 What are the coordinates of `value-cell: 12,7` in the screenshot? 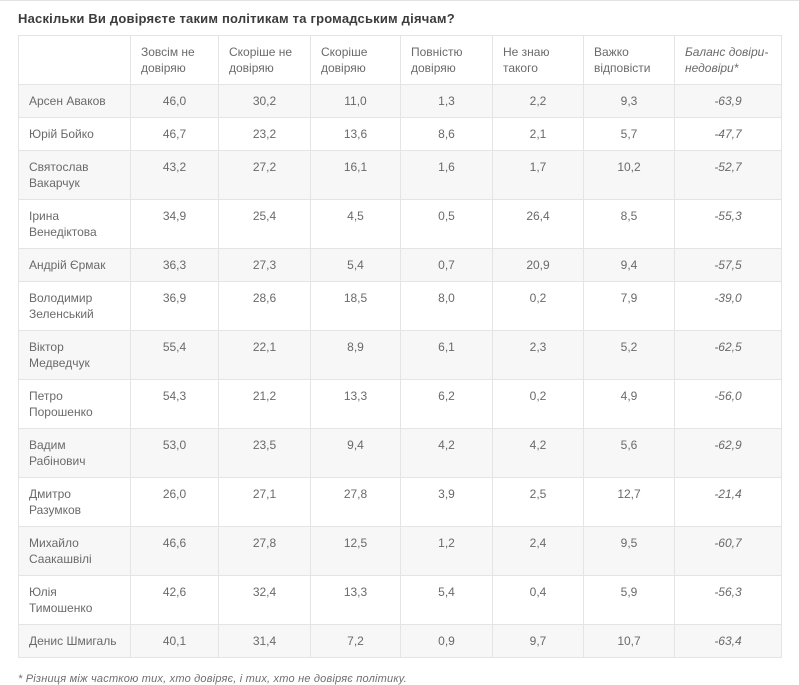 It's located at (629, 502).